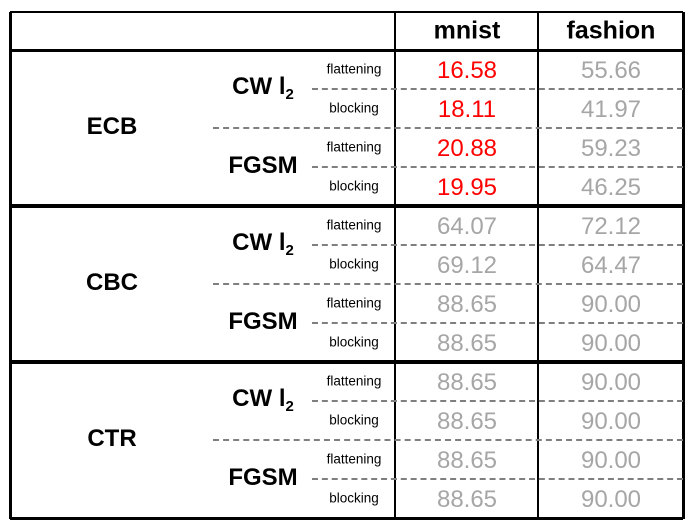 The image size is (693, 528). Describe the element at coordinates (467, 265) in the screenshot. I see `cell-mnist: 69.12` at that location.